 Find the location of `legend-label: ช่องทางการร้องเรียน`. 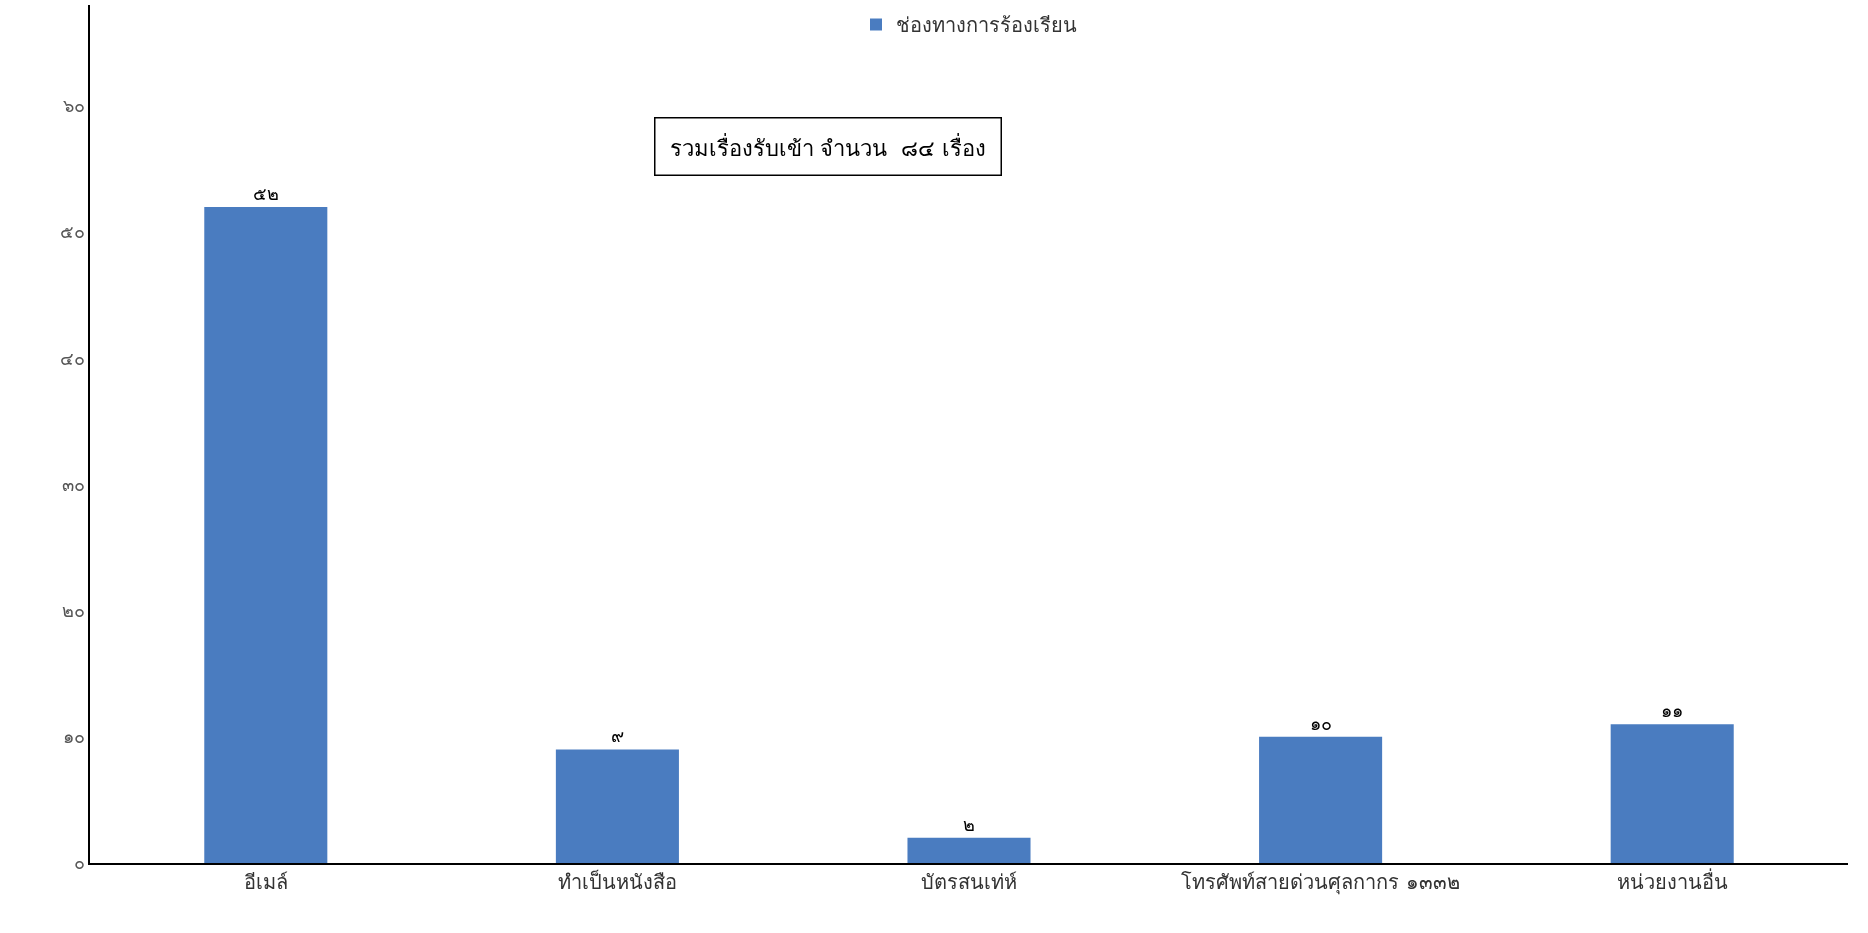

legend-label: ช่องทางการร้องเรียน is located at coordinates (986, 25).